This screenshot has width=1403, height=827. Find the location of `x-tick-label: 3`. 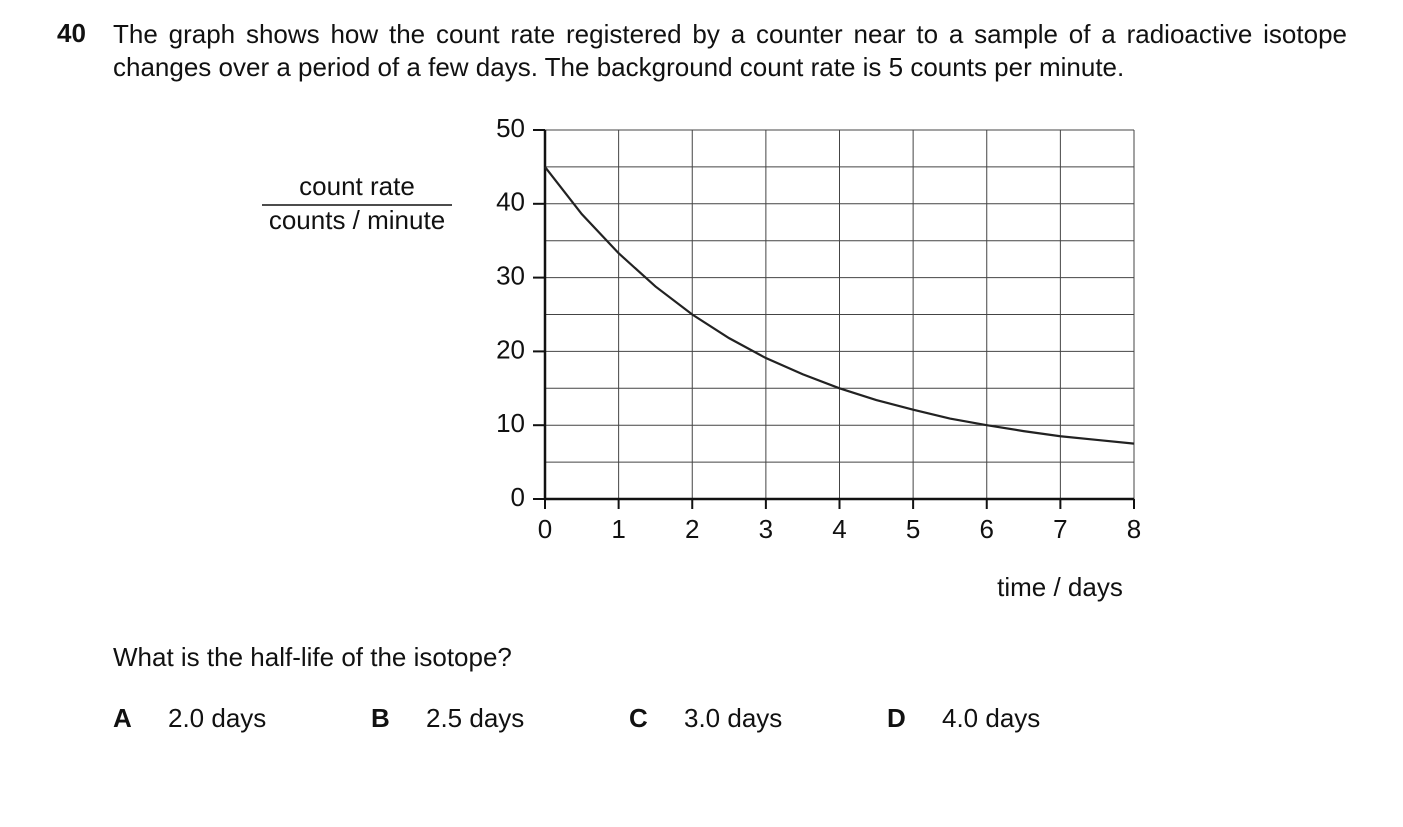

x-tick-label: 3 is located at coordinates (766, 529).